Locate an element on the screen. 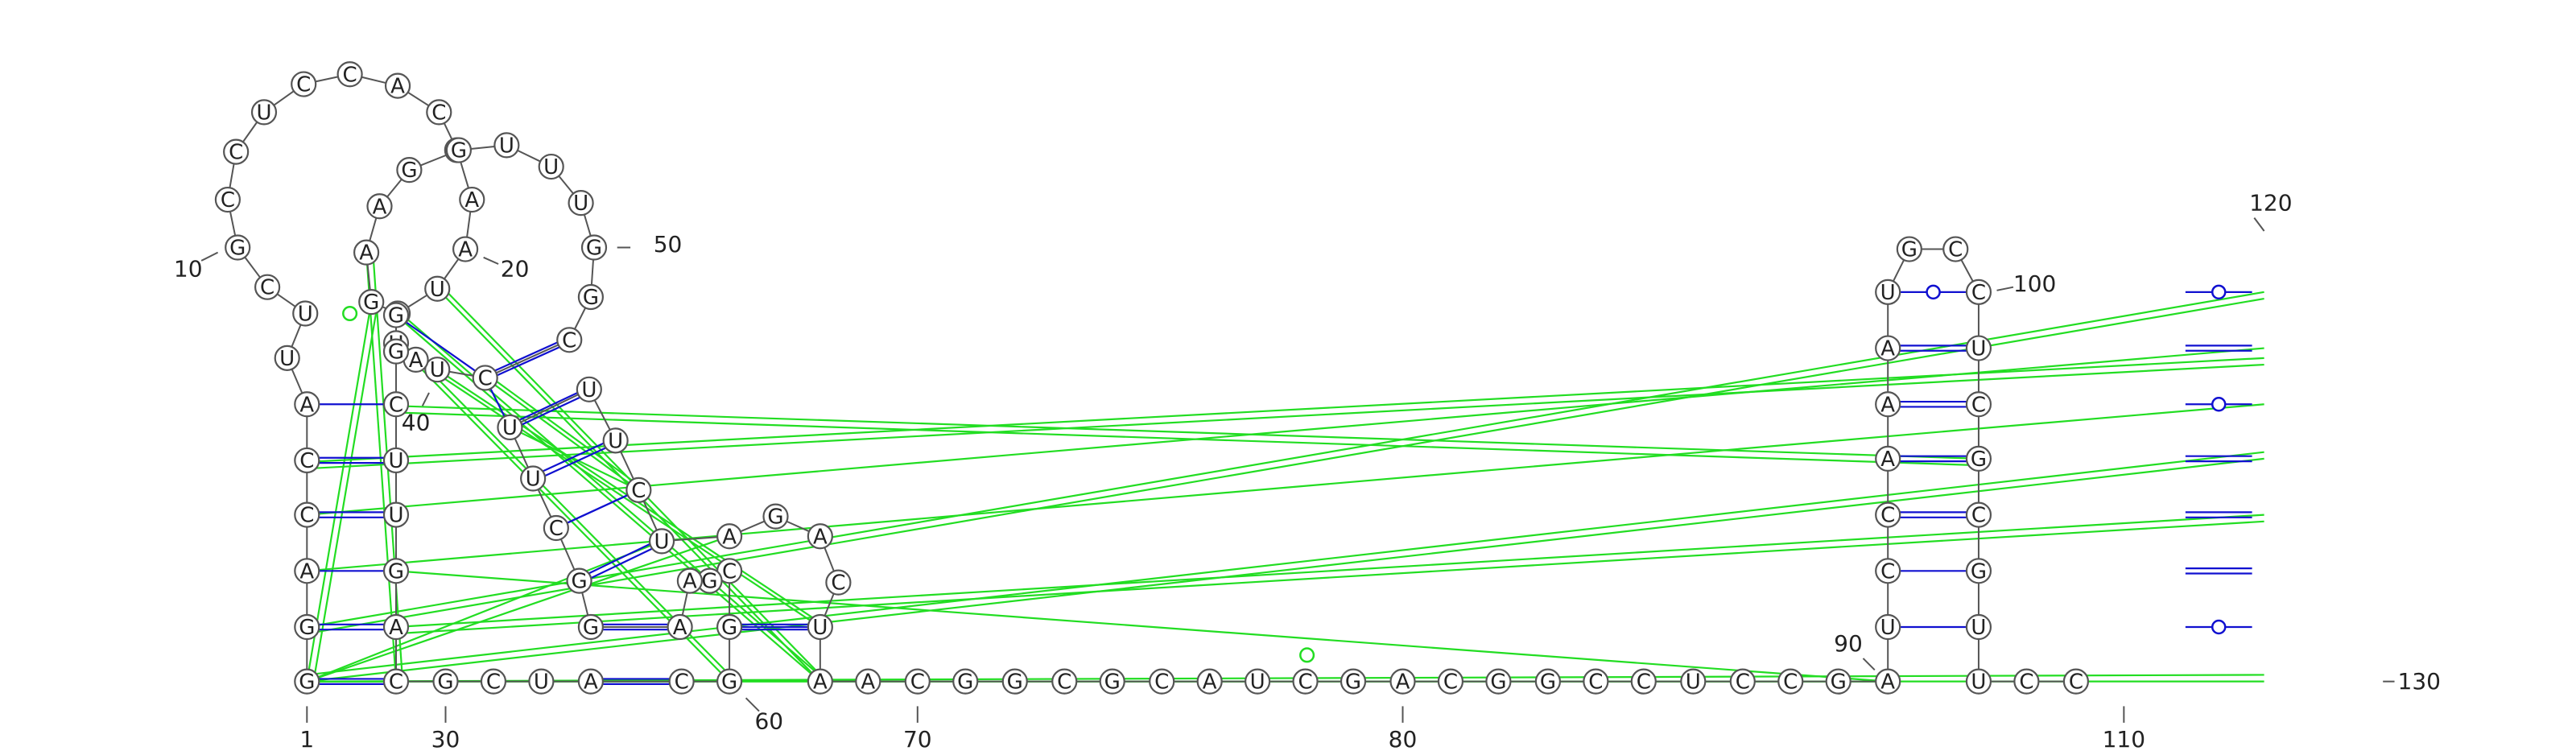 This screenshot has height=755, width=2576. wobble-pair-marker is located at coordinates (2219, 627).